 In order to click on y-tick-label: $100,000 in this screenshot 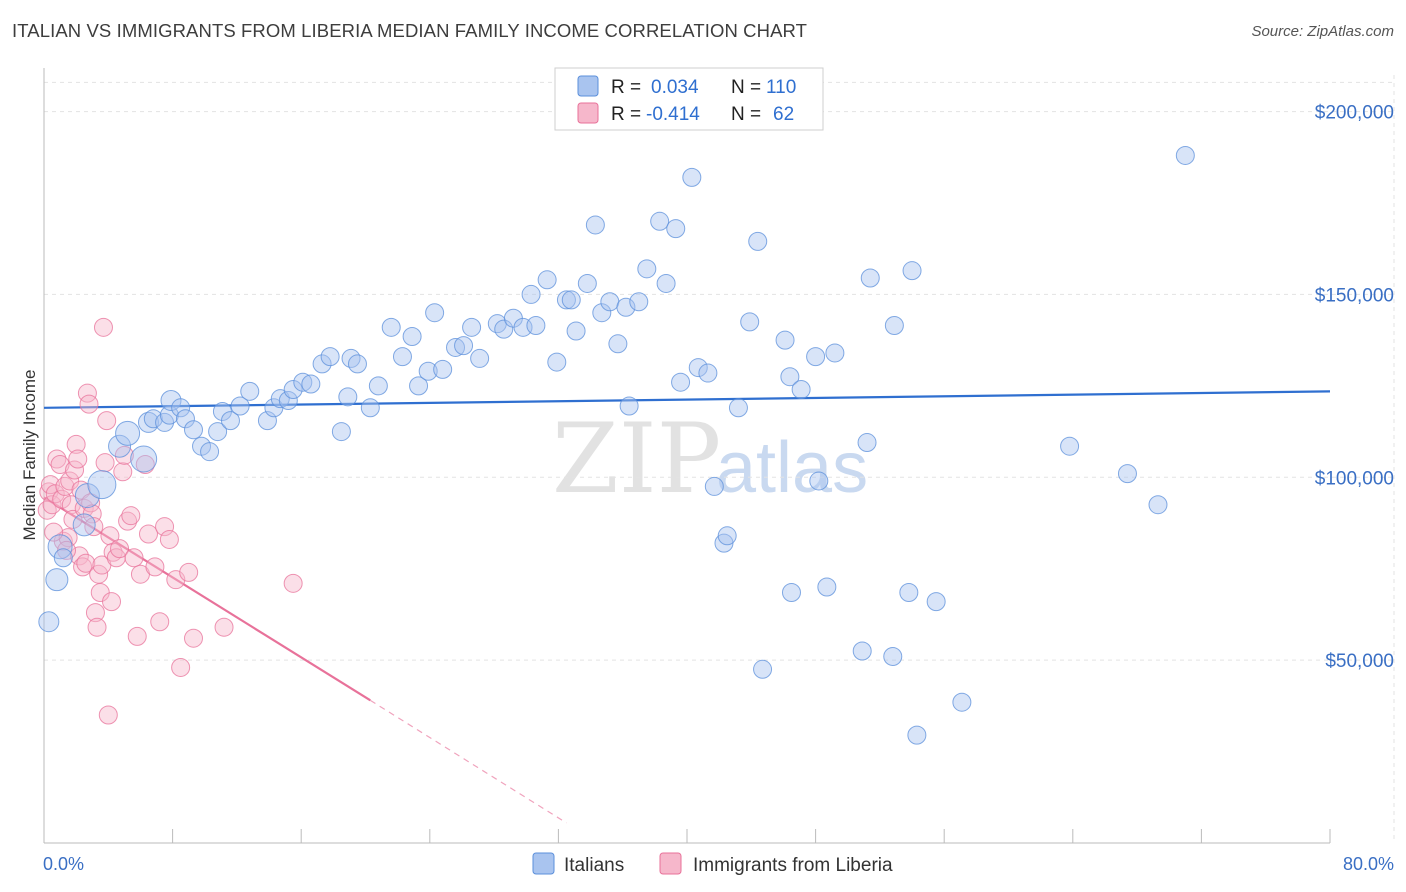, I will do `click(1354, 478)`.